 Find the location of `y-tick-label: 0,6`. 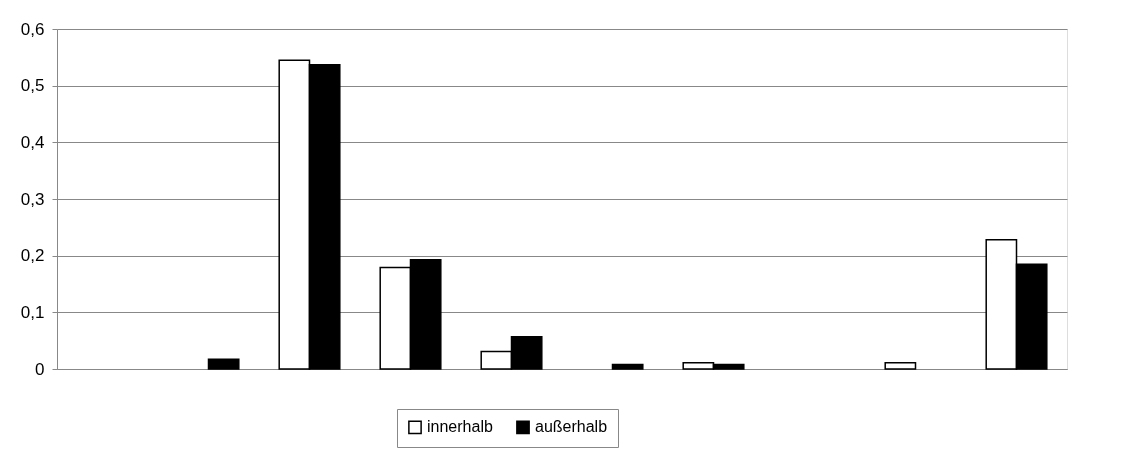

y-tick-label: 0,6 is located at coordinates (32, 29).